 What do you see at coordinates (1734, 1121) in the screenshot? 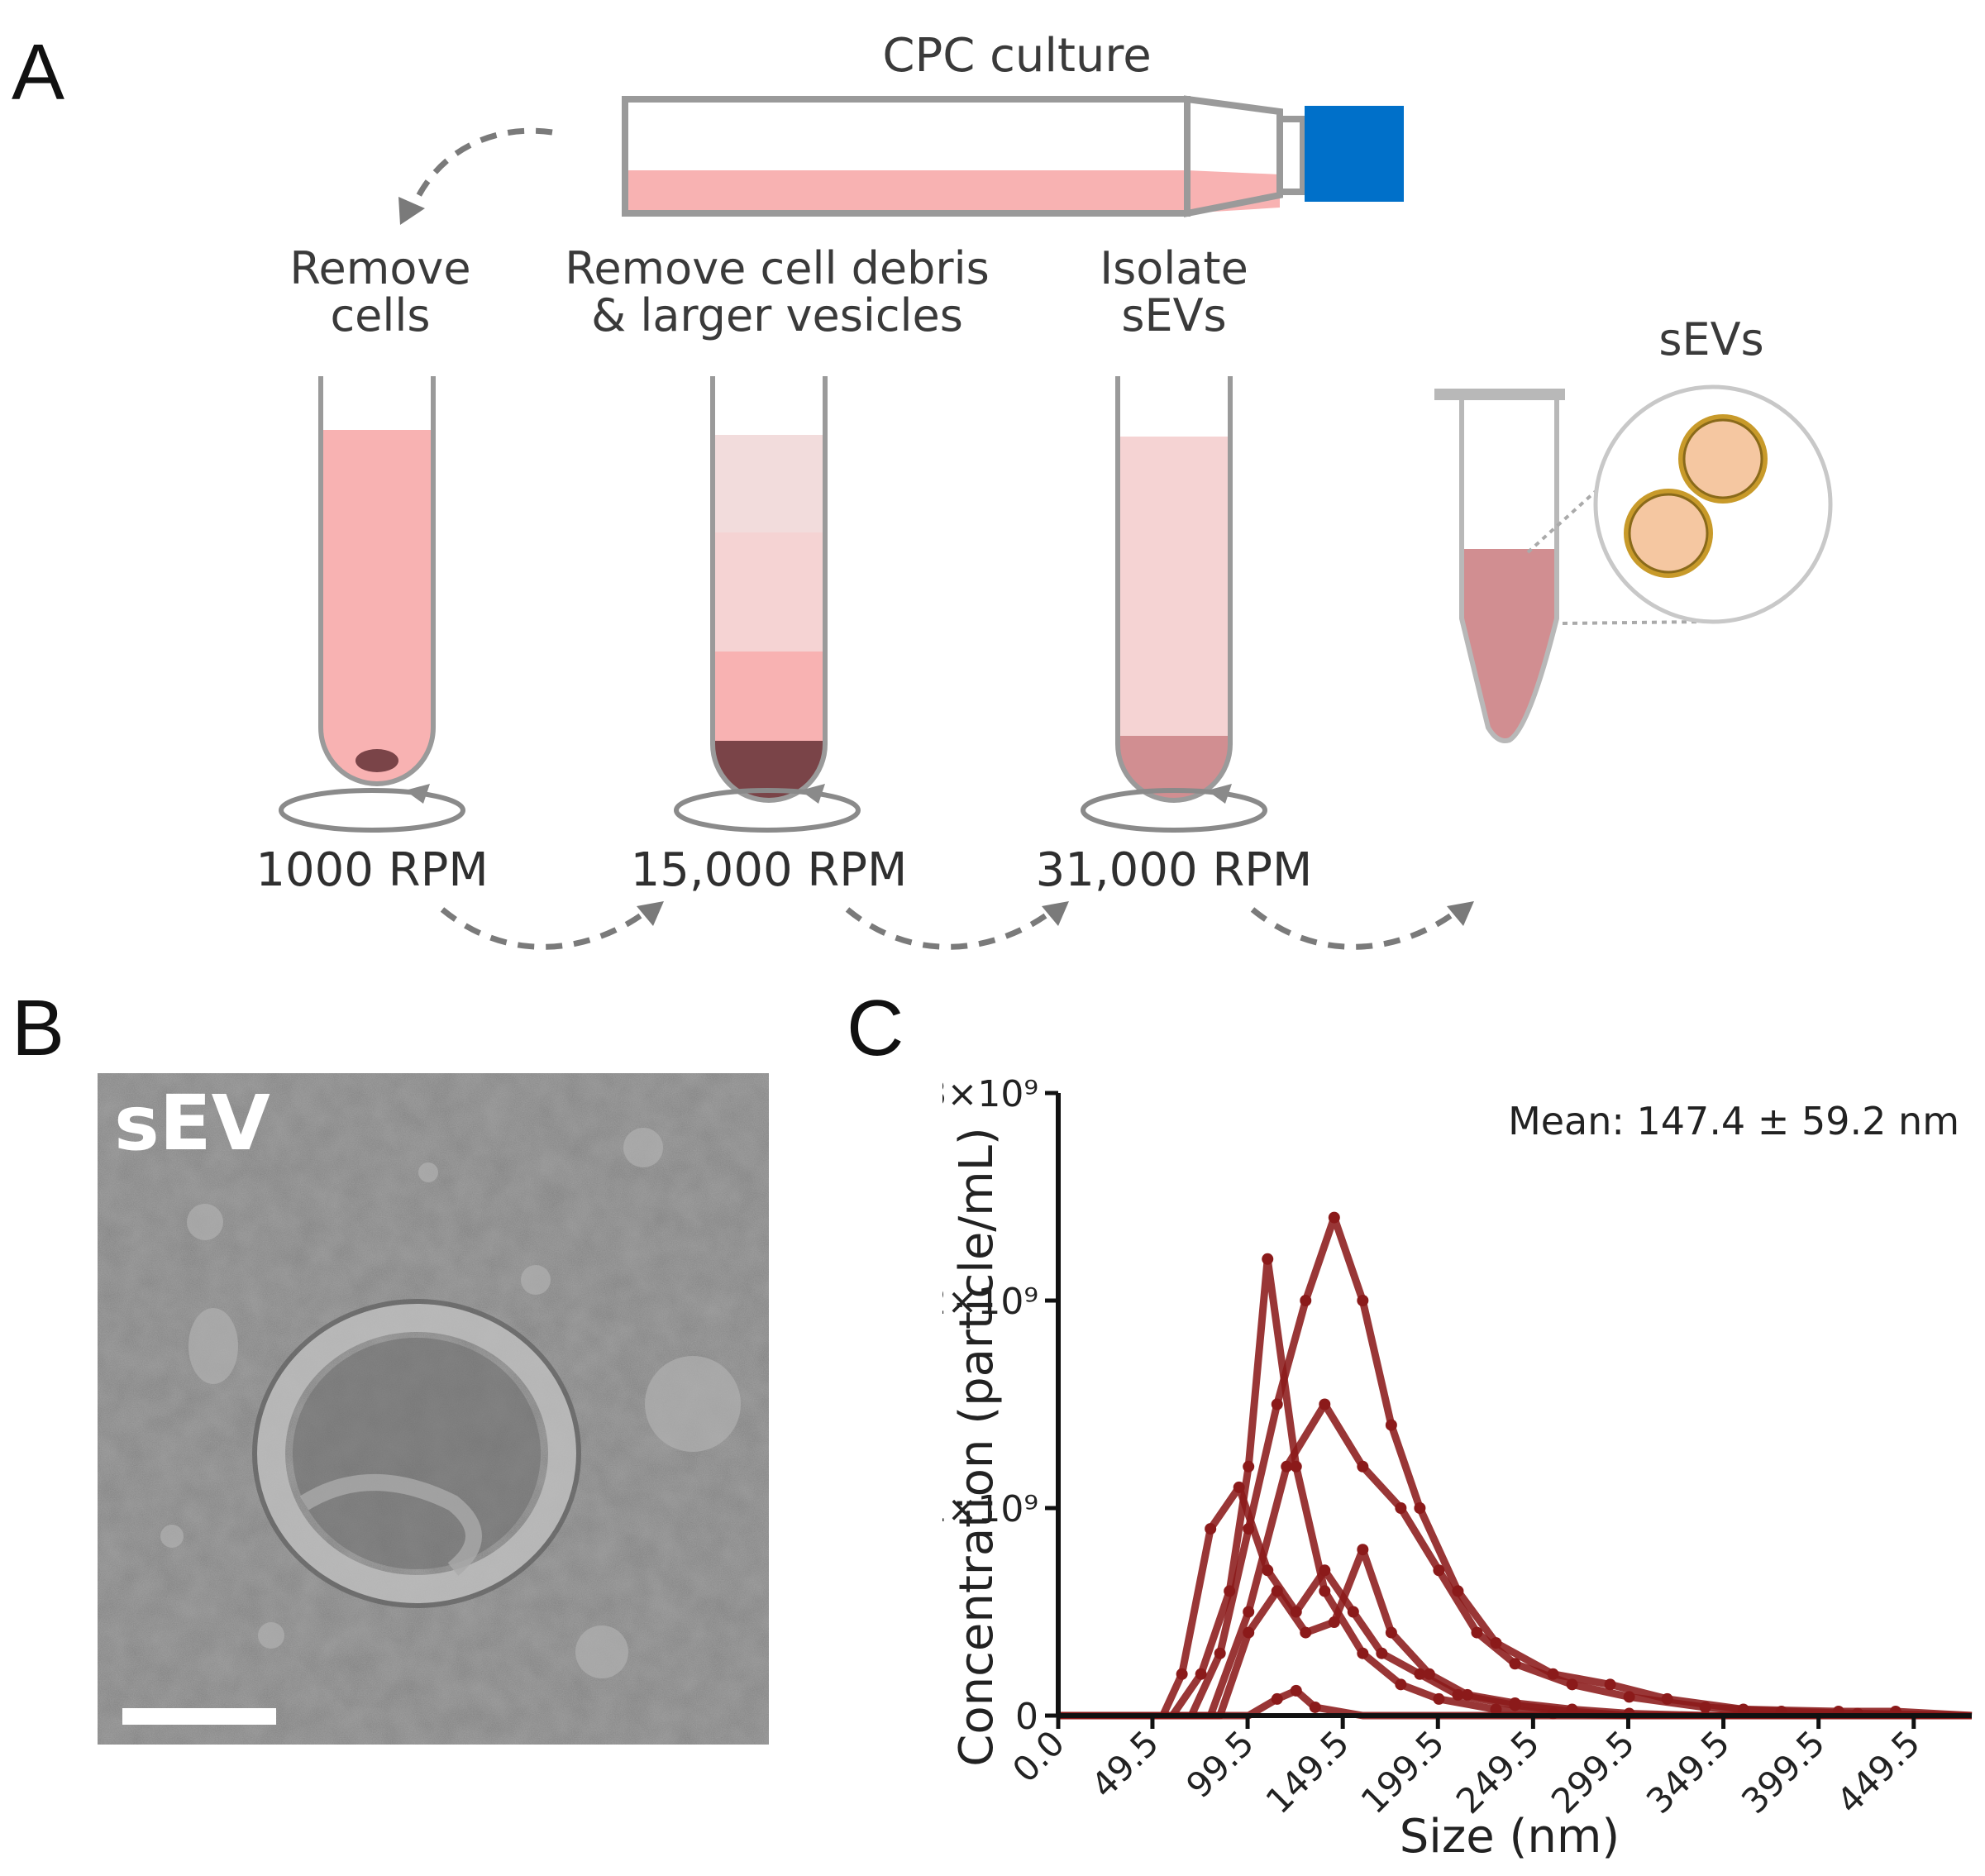
I see `mean-annotation: Mean: 147.4 ± 59.2 nm` at bounding box center [1734, 1121].